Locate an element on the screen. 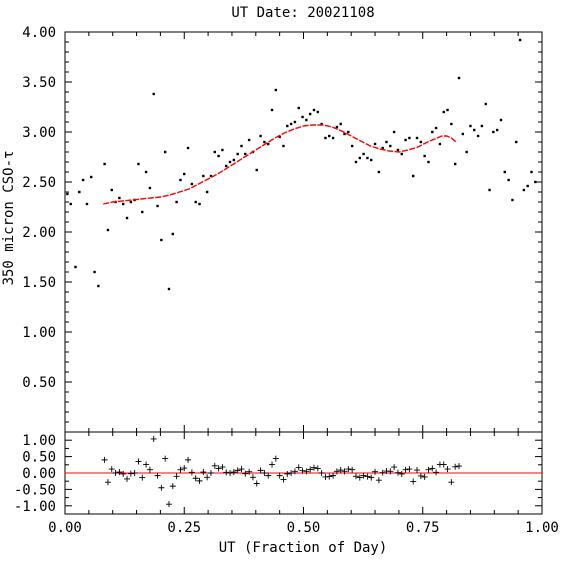  y-tick-label: 3.00 is located at coordinates (39, 133).